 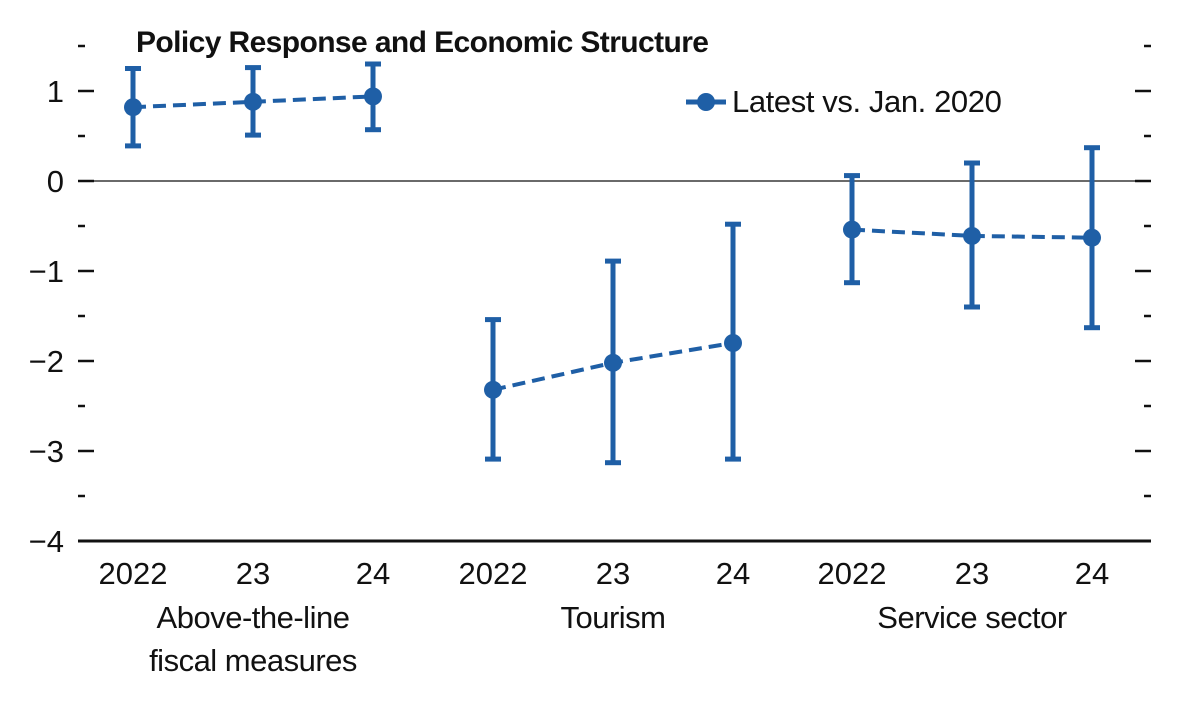 I want to click on group-label-tourism: Tourism, so click(x=613, y=617).